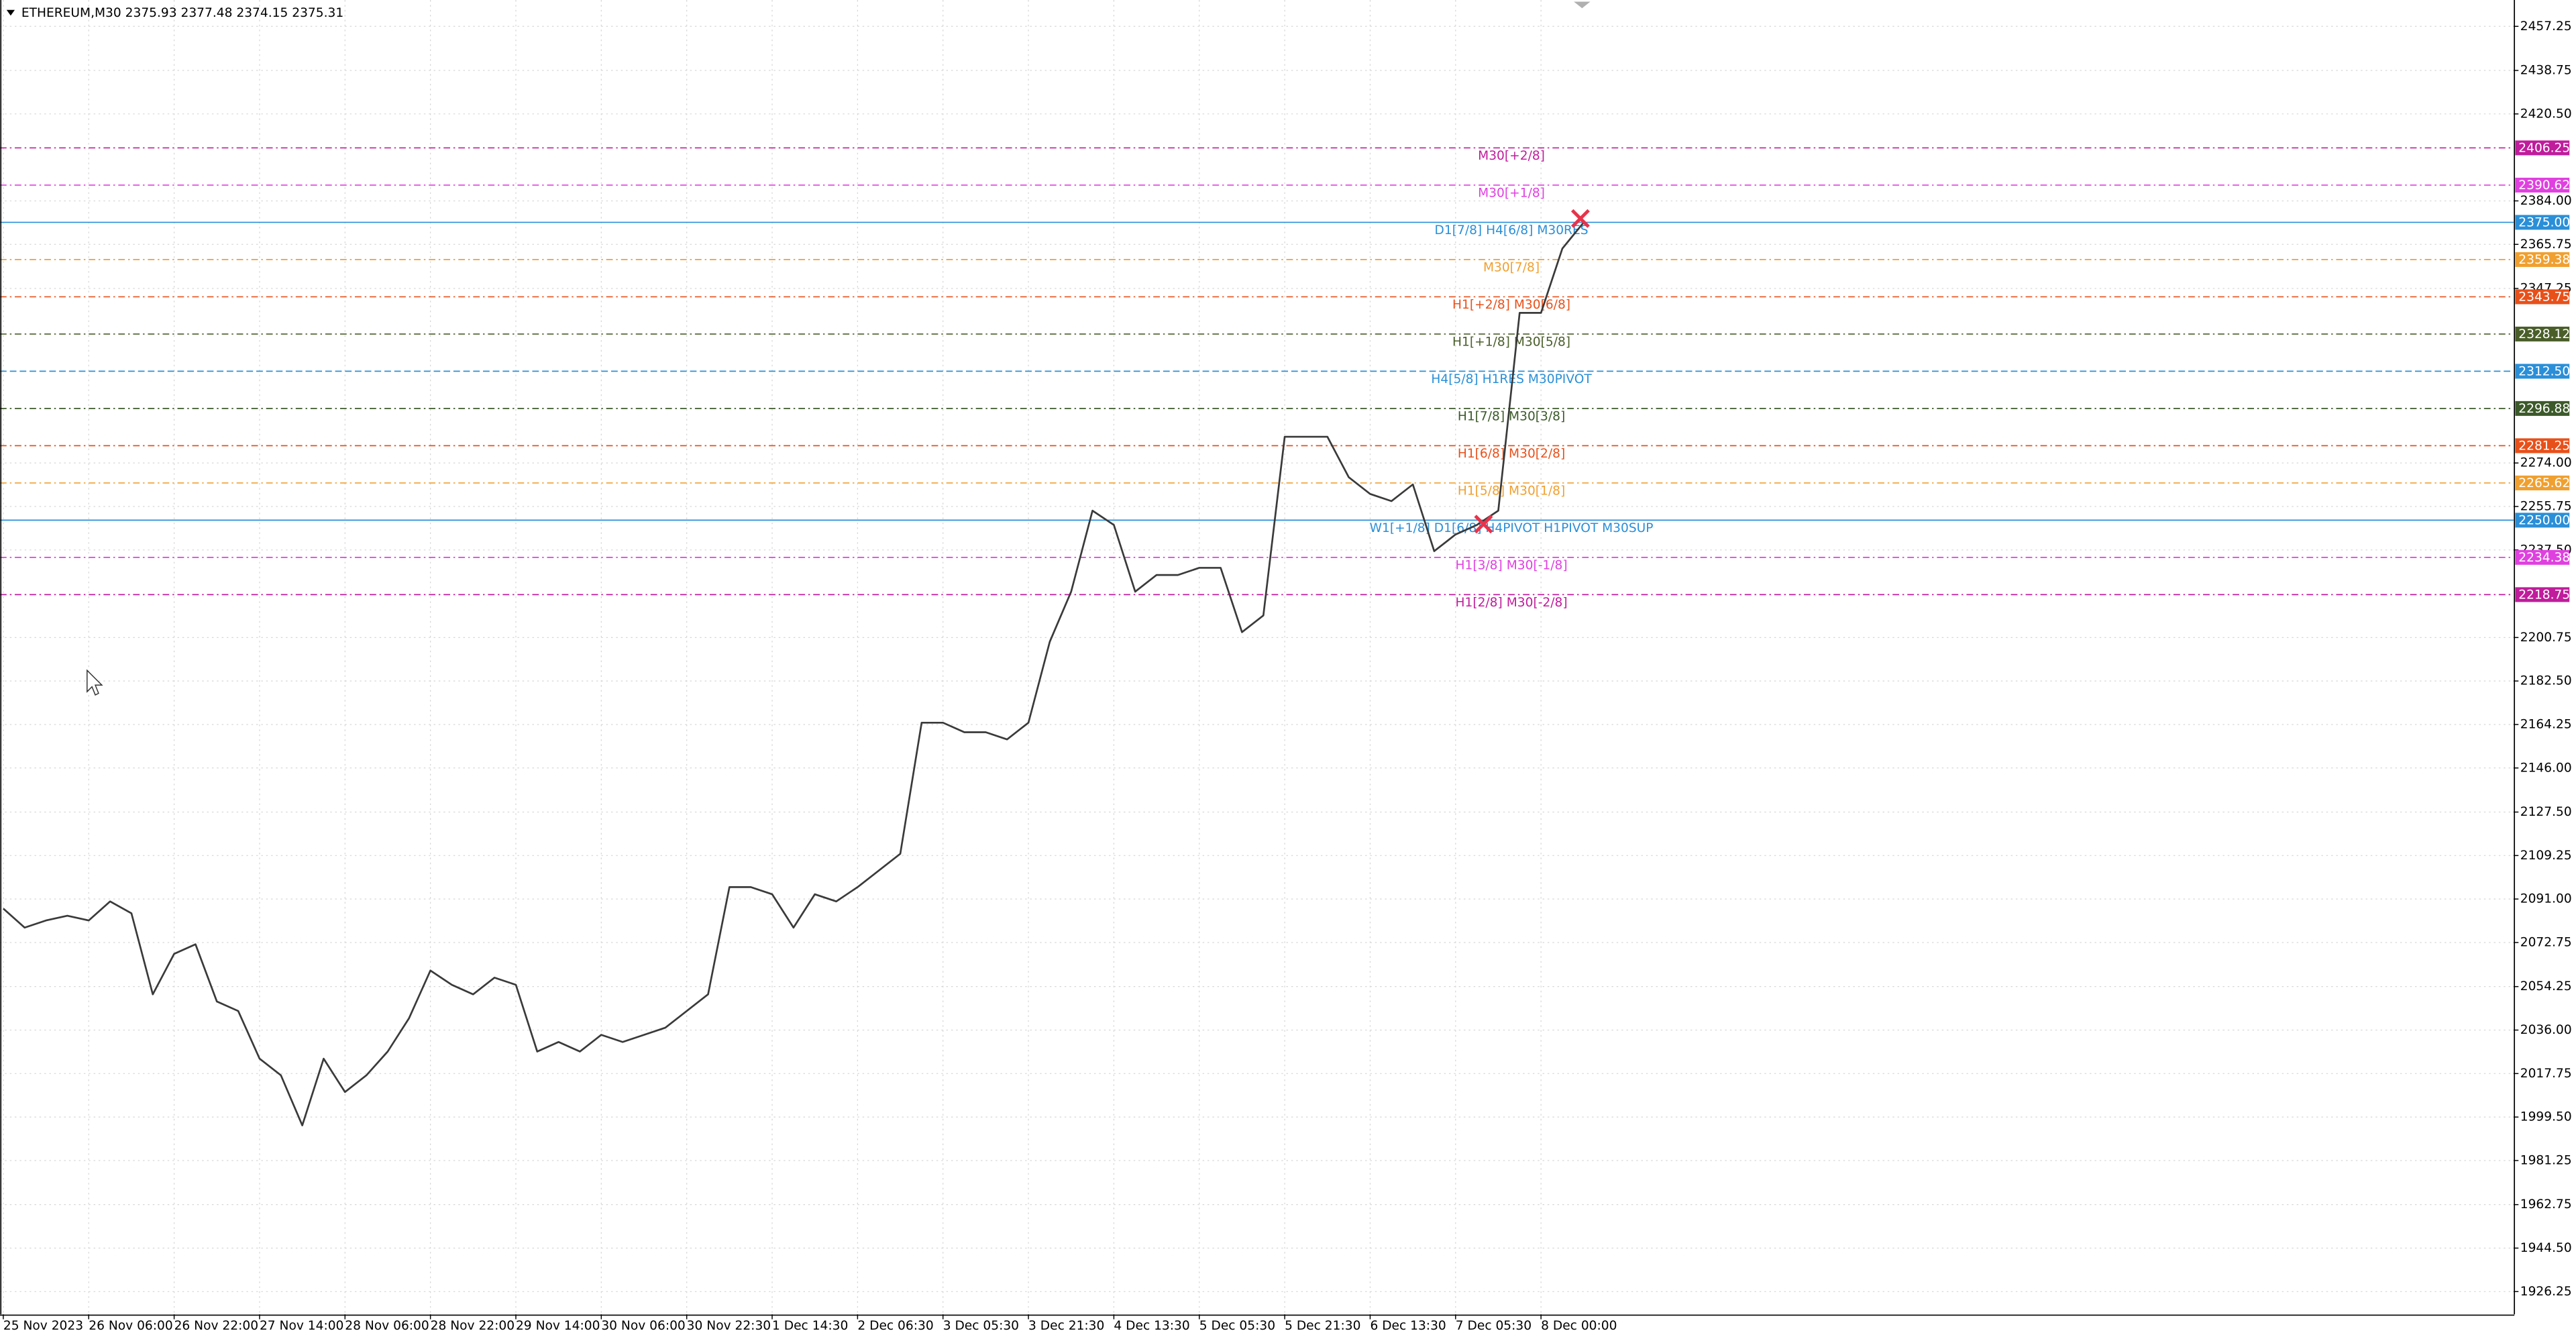 Image resolution: width=2576 pixels, height=1339 pixels. What do you see at coordinates (473, 1326) in the screenshot?
I see `x-tick-label: 28 Nov 22:00` at bounding box center [473, 1326].